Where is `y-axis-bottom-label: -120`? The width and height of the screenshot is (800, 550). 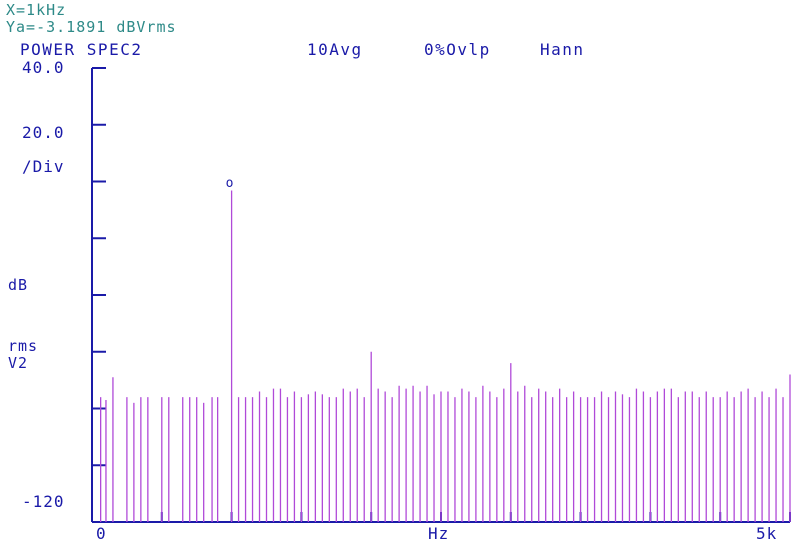
y-axis-bottom-label: -120 is located at coordinates (43, 501).